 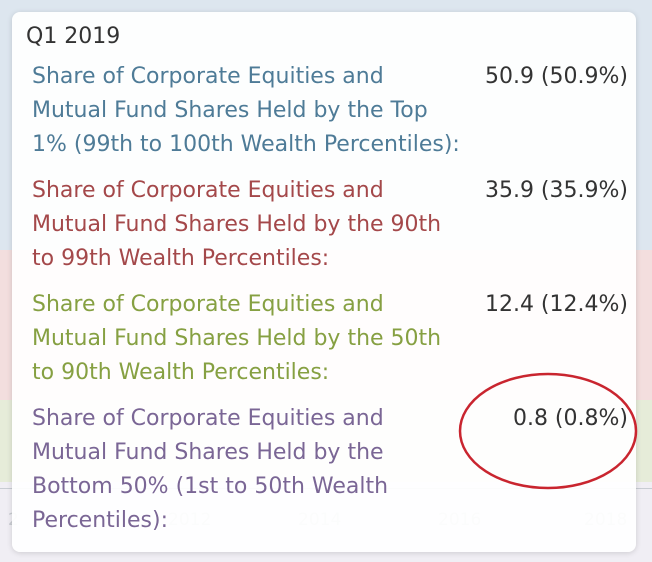 What do you see at coordinates (73, 36) in the screenshot?
I see `tooltip-title: Q1 2019` at bounding box center [73, 36].